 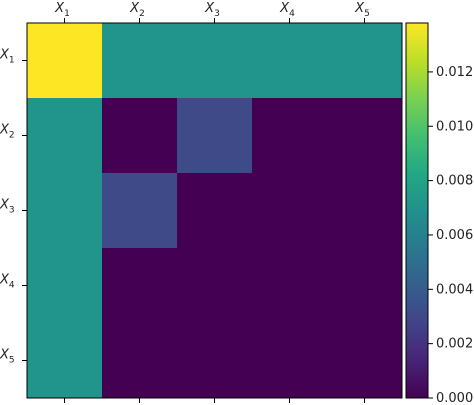 I want to click on heatmap-cell-r1-c1, so click(x=65, y=61).